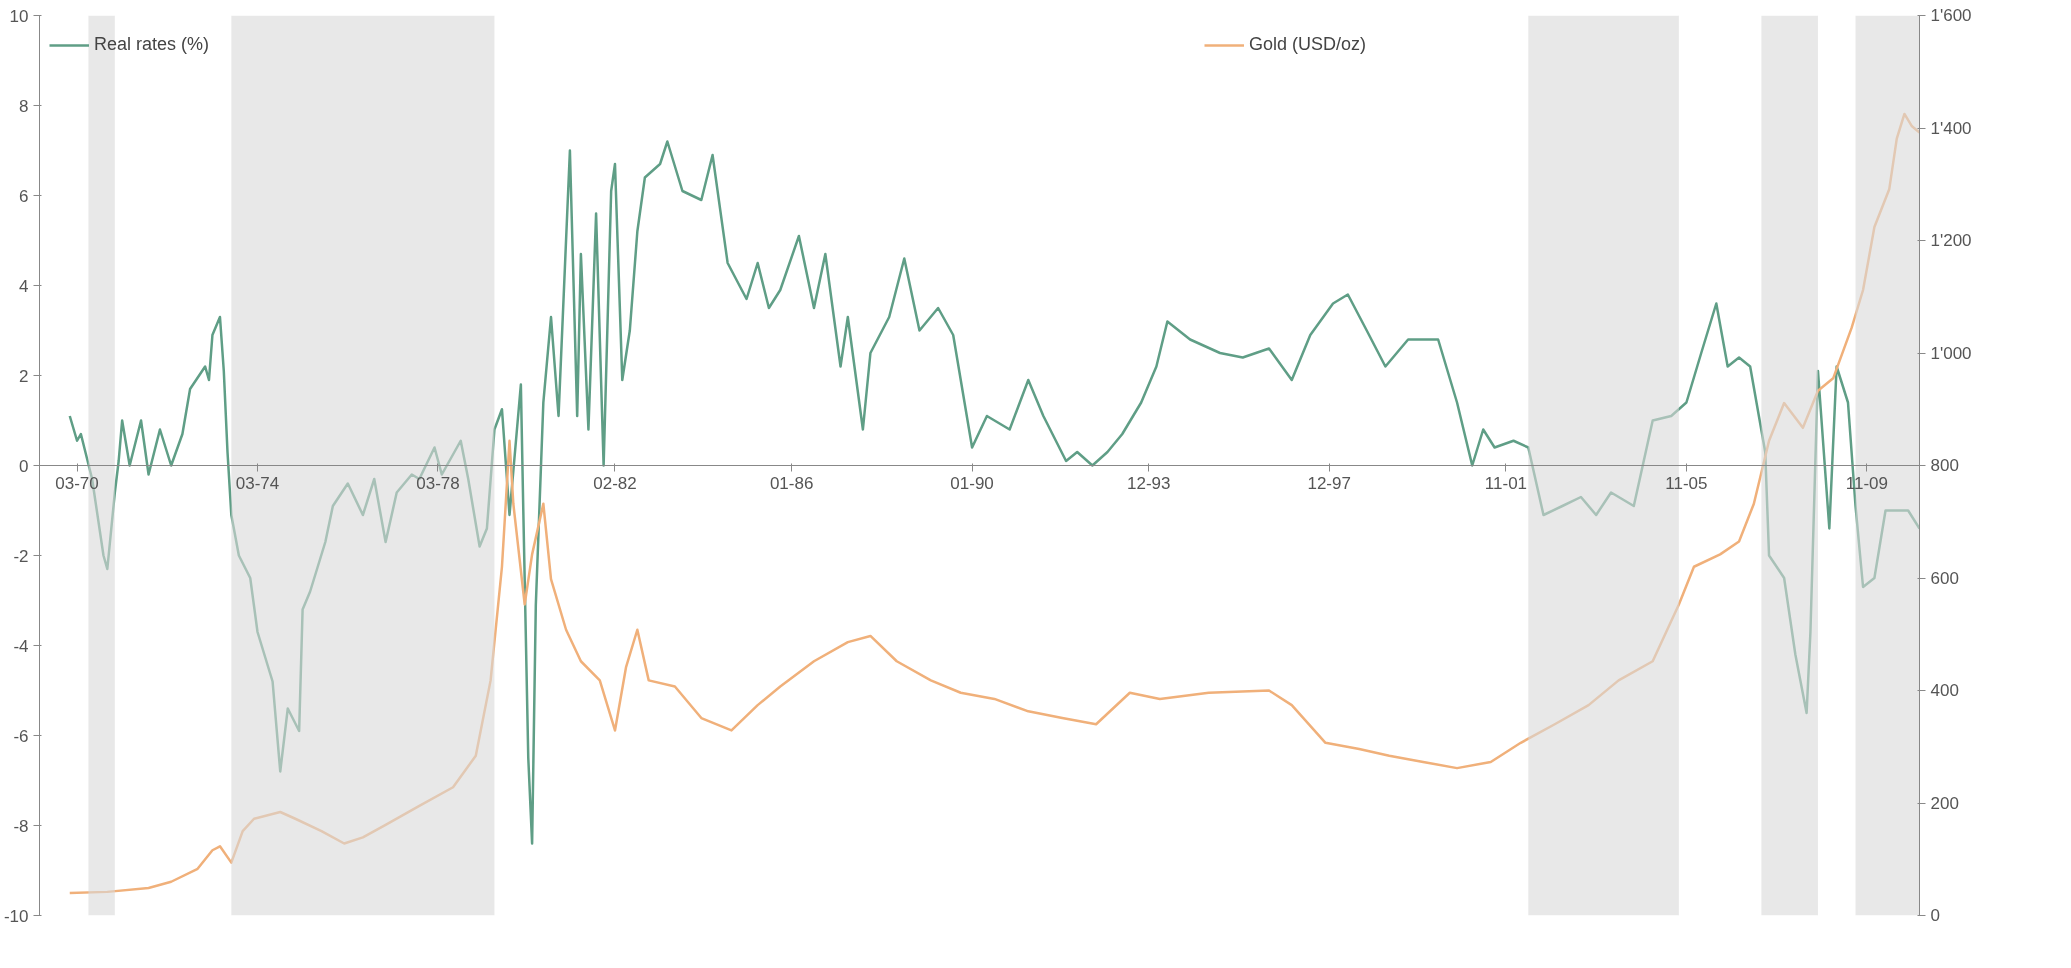 Image resolution: width=2071 pixels, height=968 pixels. I want to click on x-tick-label: 03-70, so click(77, 483).